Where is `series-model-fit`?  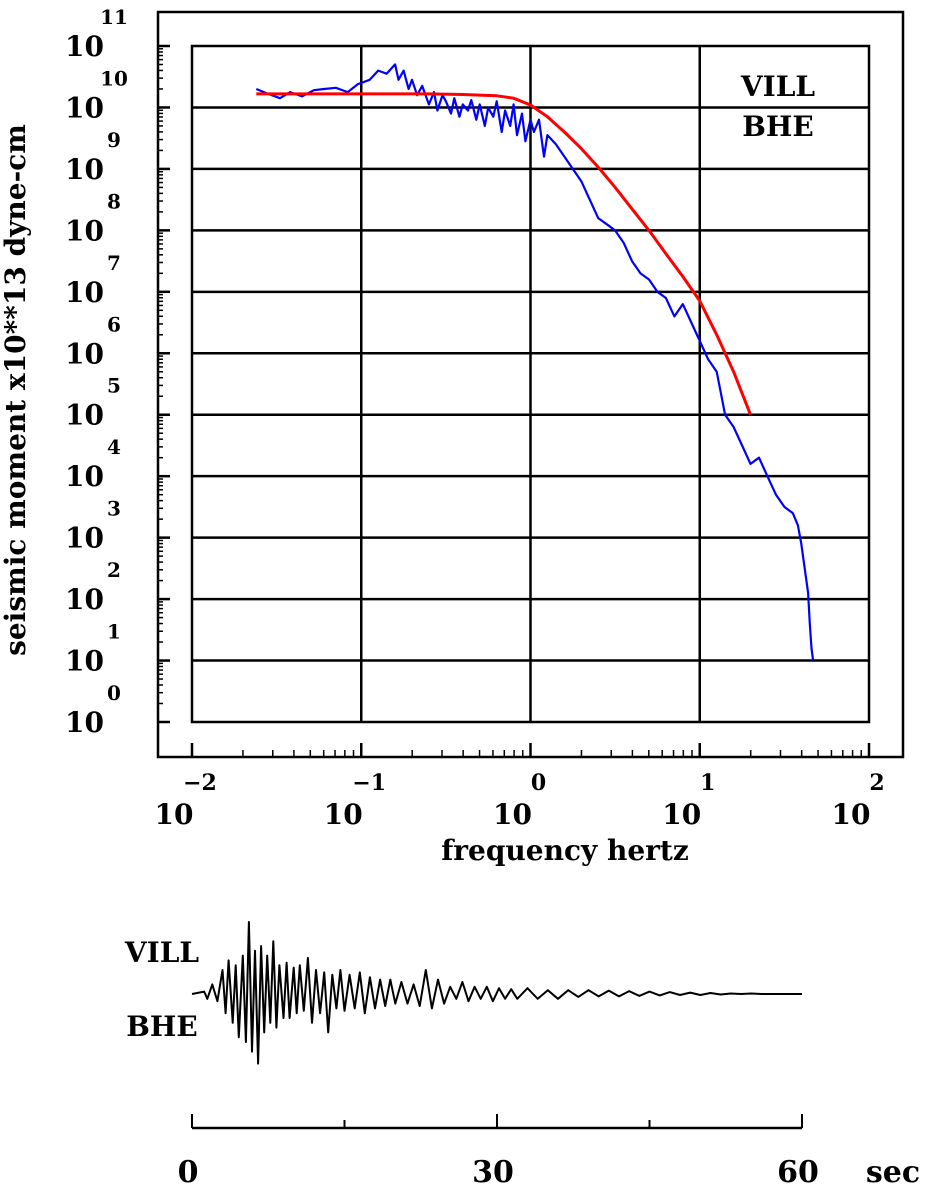 series-model-fit is located at coordinates (504, 254).